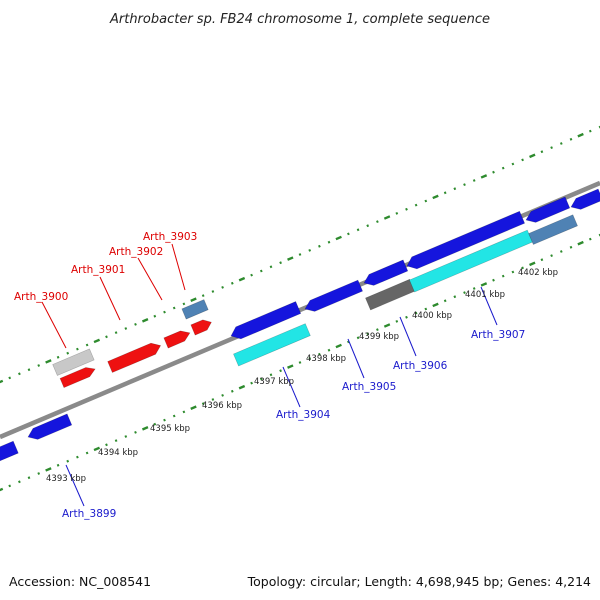 The width and height of the screenshot is (600, 600). I want to click on label-arth-3904: Arth_3904, so click(303, 415).